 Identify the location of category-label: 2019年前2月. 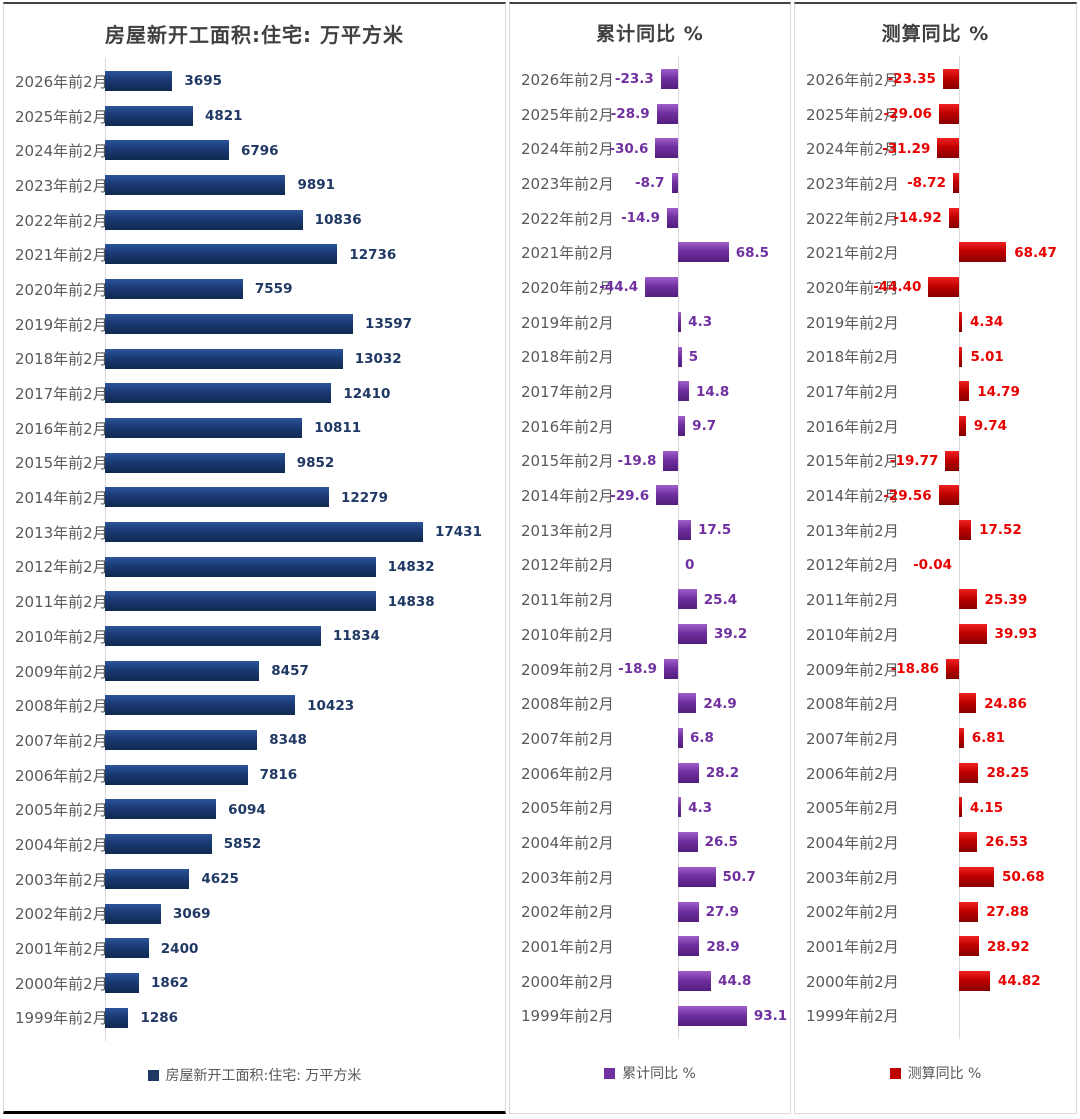
(567, 322).